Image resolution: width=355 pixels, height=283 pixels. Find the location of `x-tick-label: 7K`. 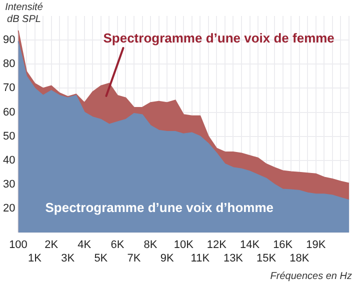

x-tick-label: 7K is located at coordinates (134, 258).